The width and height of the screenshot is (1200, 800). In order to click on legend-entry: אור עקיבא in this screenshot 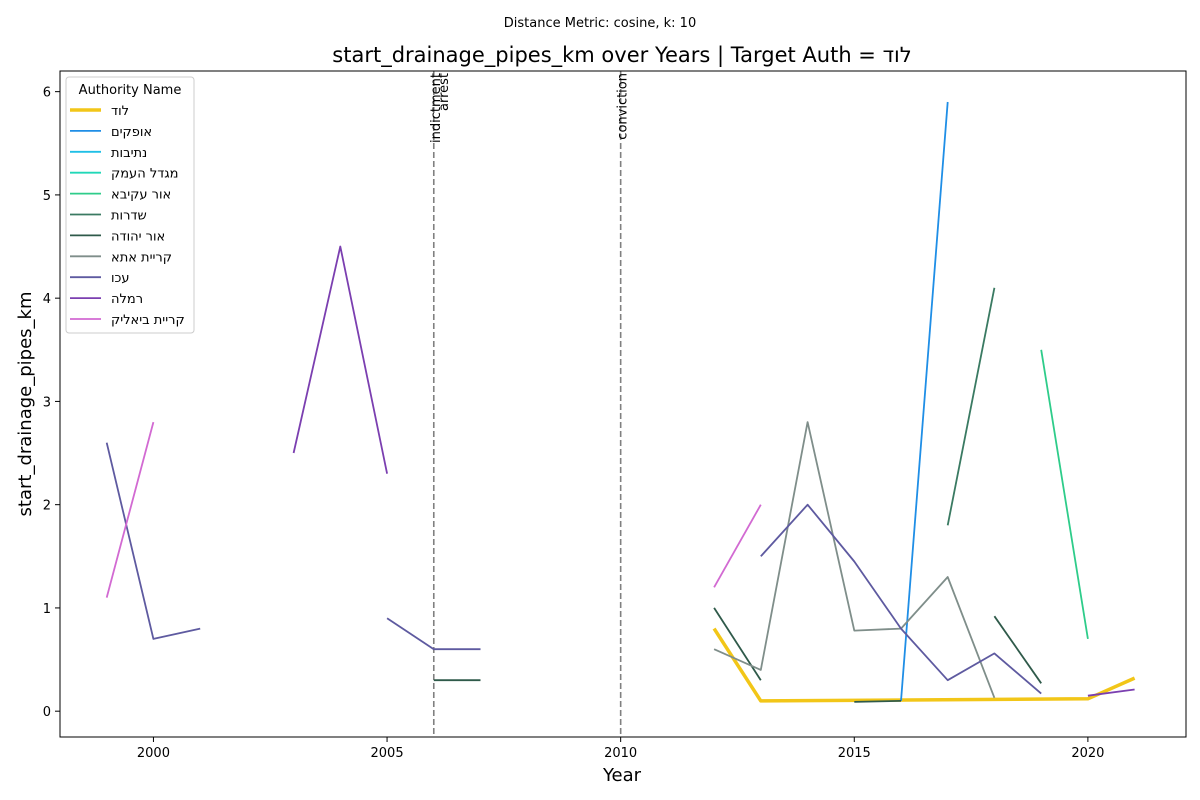, I will do `click(141, 195)`.